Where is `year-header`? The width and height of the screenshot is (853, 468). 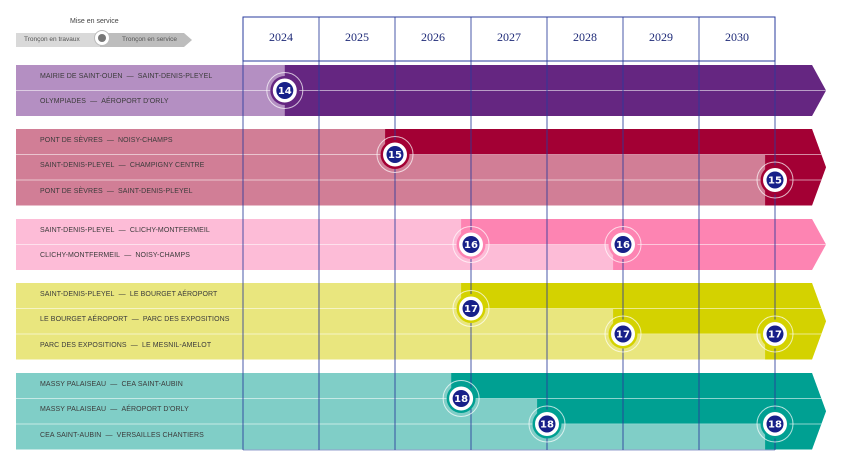 year-header is located at coordinates (509, 39).